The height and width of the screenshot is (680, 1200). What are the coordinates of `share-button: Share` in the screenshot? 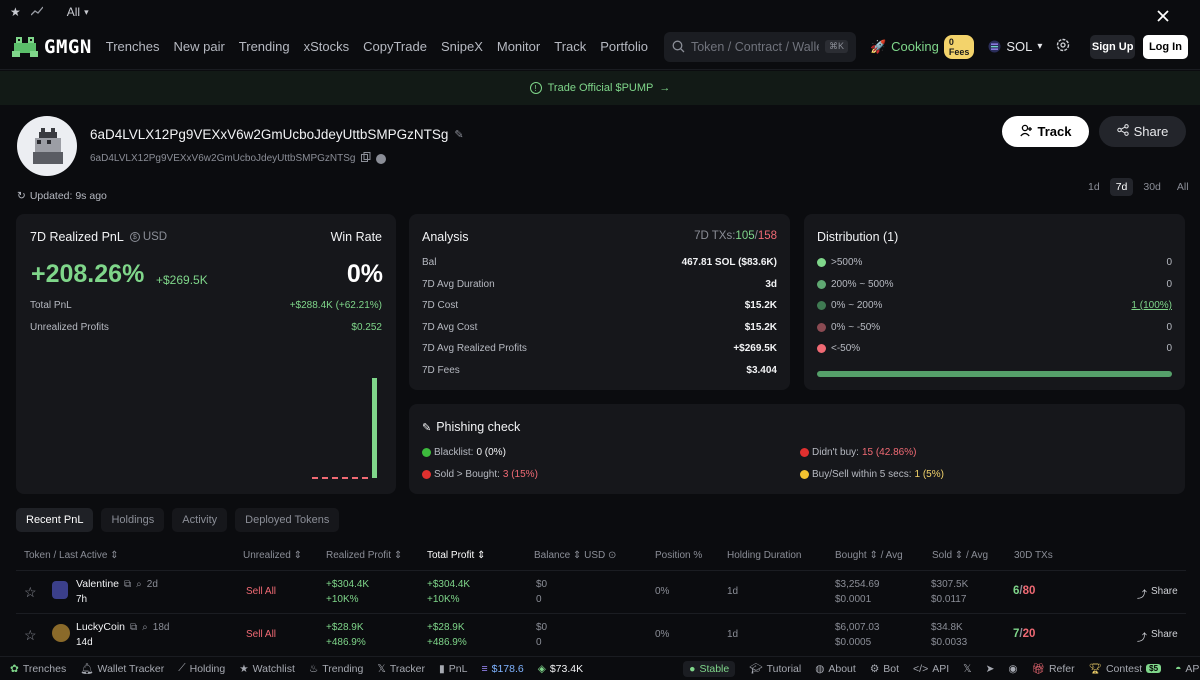 It's located at (1142, 131).